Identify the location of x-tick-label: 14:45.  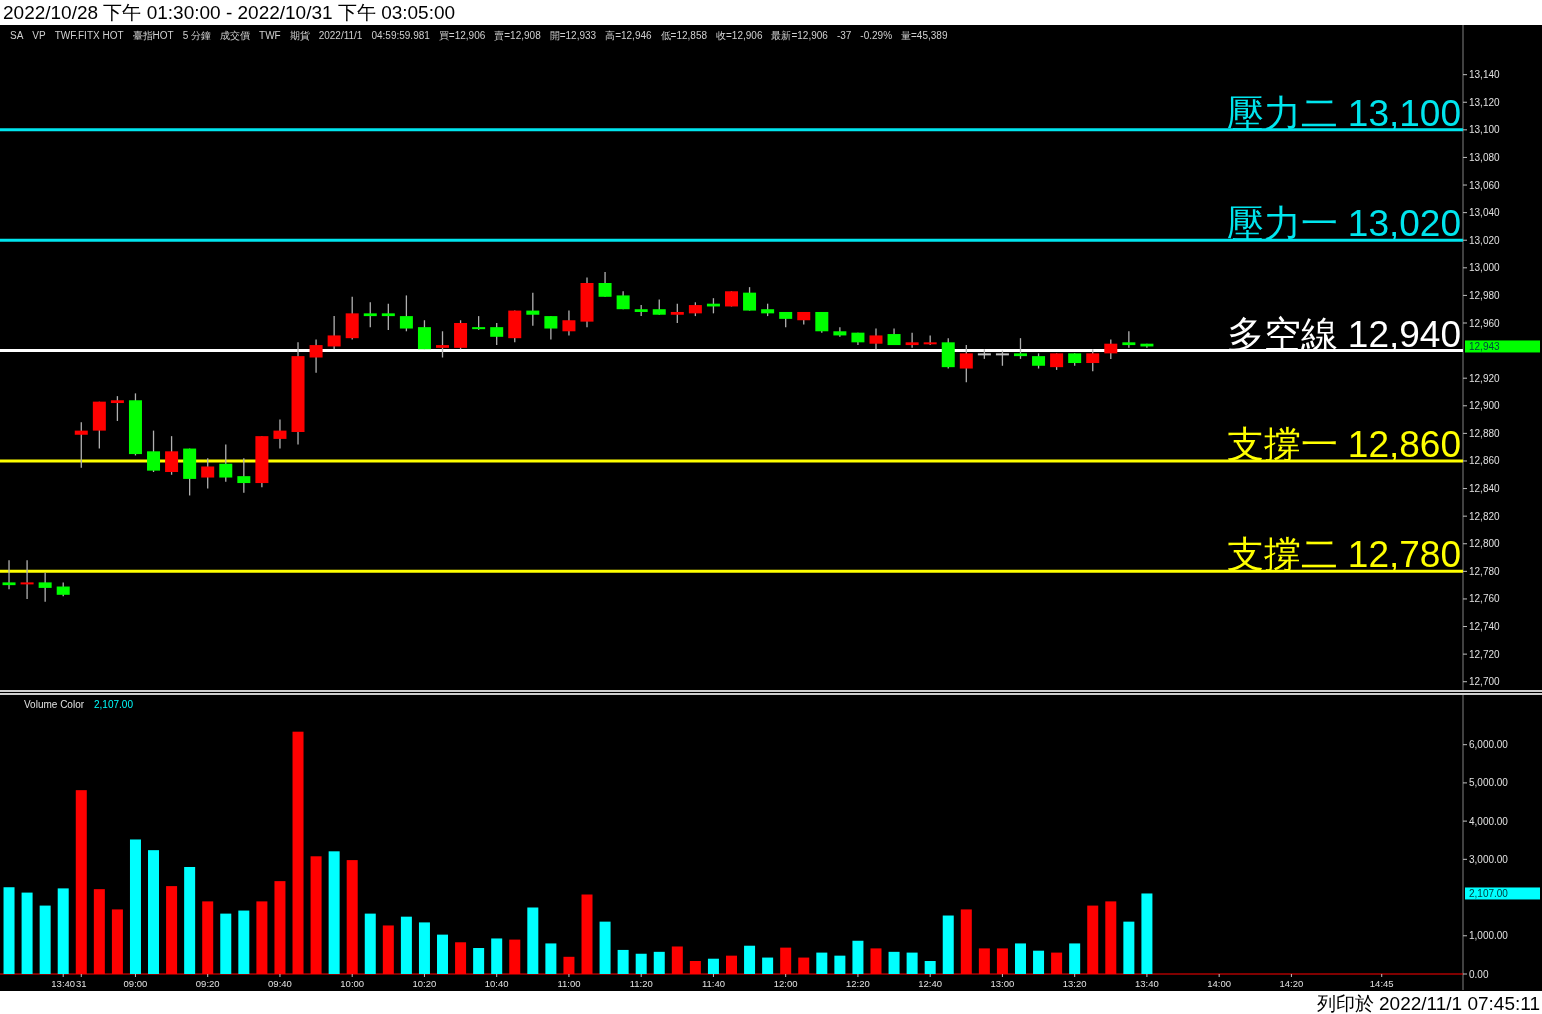
(1381, 983).